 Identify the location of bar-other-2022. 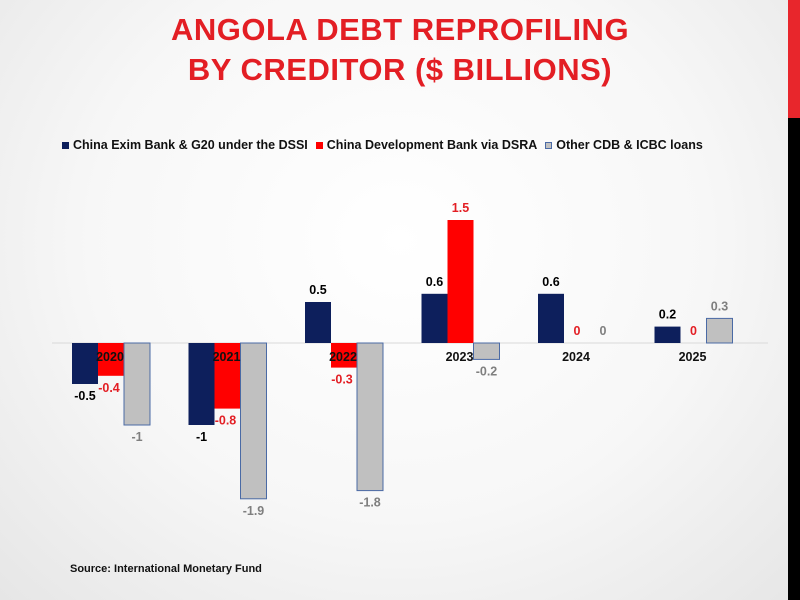
(370, 417).